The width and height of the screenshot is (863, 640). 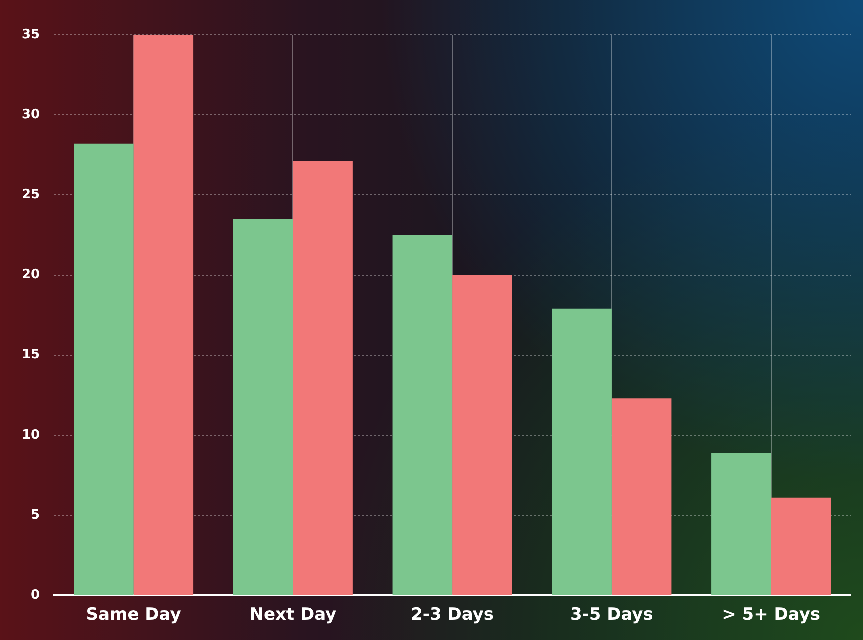 What do you see at coordinates (31, 435) in the screenshot?
I see `y-tick-label: 10` at bounding box center [31, 435].